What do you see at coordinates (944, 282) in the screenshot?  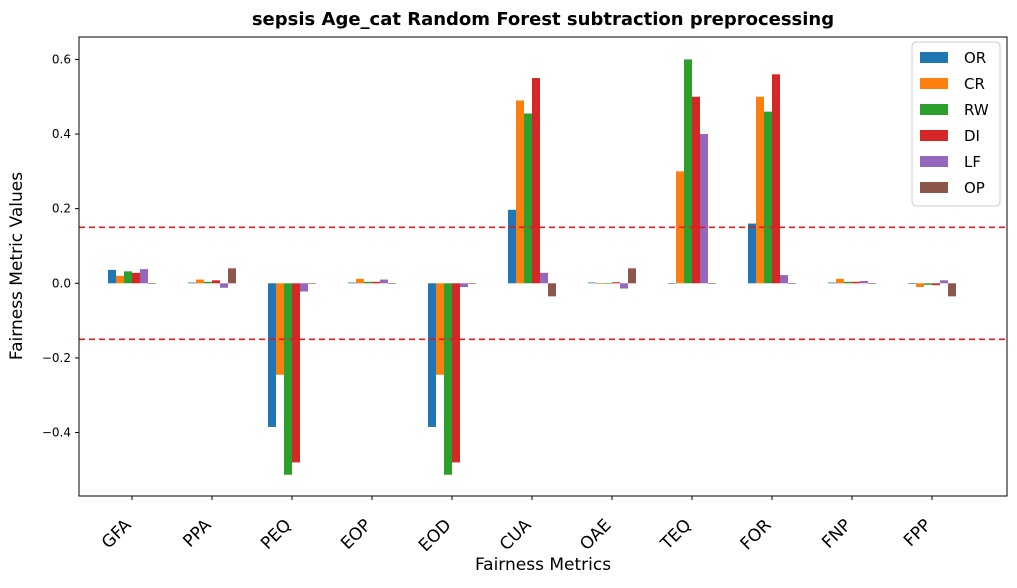 I see `bar-lf-fpp` at bounding box center [944, 282].